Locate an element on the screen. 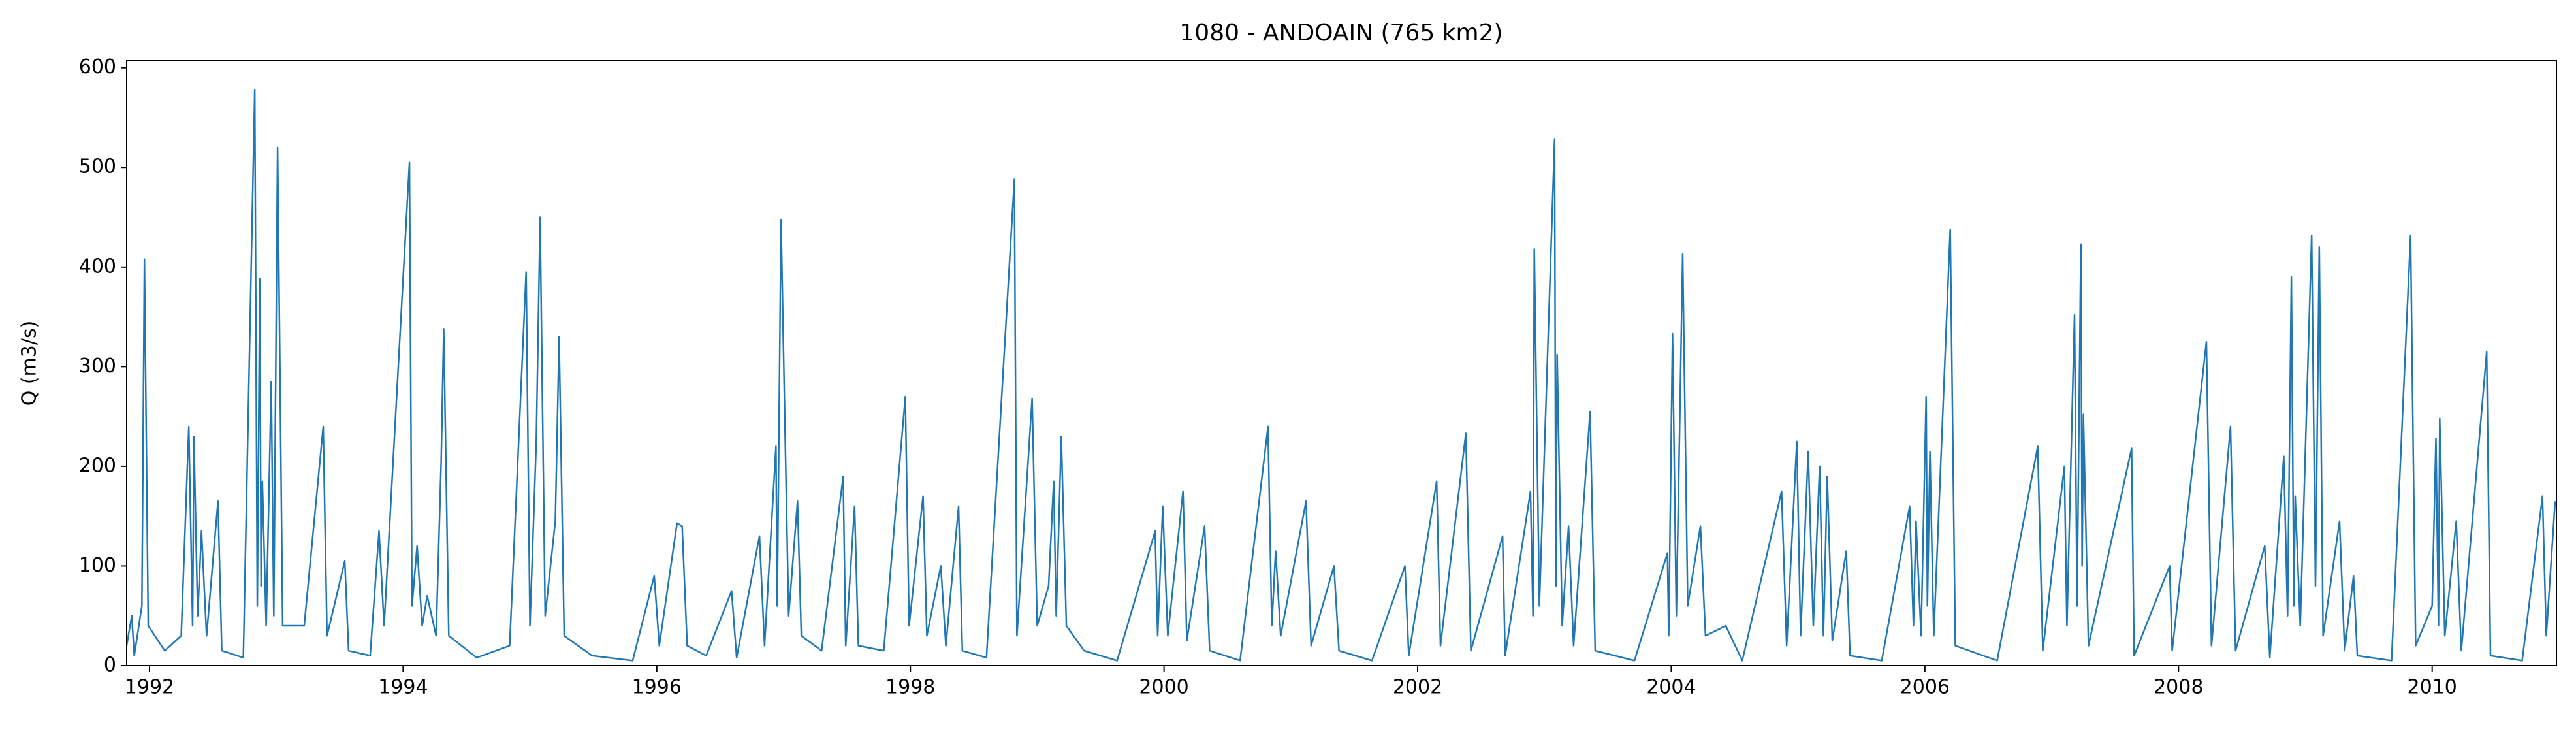  y-tick-label: 400 is located at coordinates (98, 266).